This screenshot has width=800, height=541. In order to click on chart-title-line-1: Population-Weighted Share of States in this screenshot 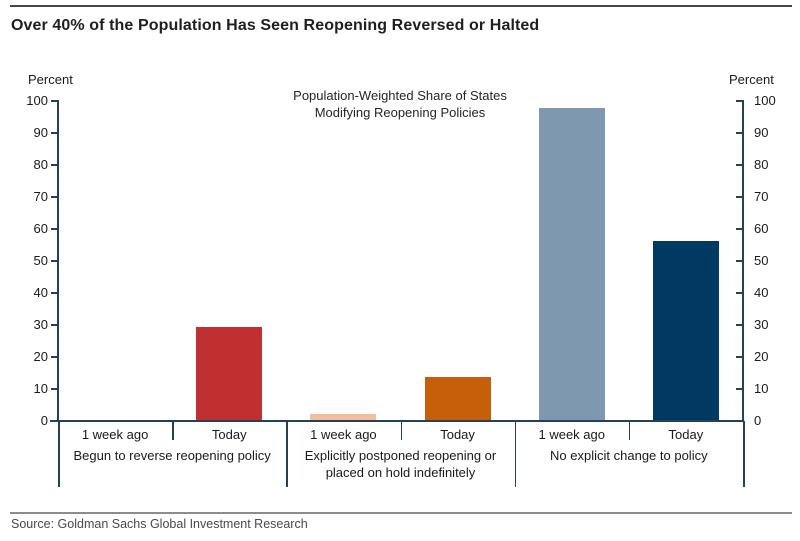, I will do `click(400, 95)`.